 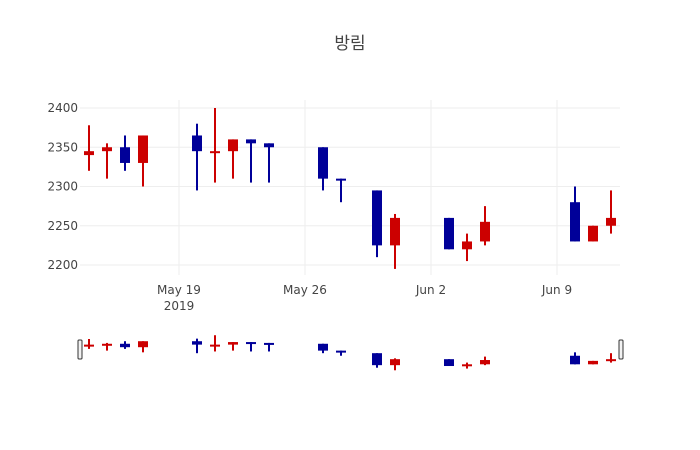 I want to click on x-tick-label: May 19, so click(x=179, y=290).